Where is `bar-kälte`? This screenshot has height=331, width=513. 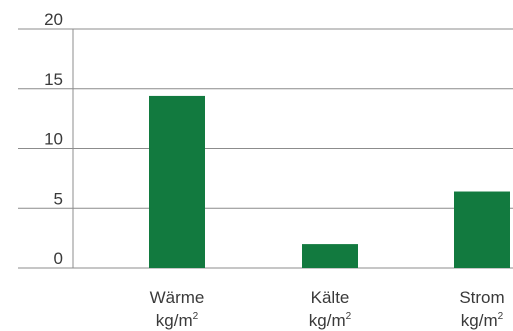 bar-kälte is located at coordinates (330, 256).